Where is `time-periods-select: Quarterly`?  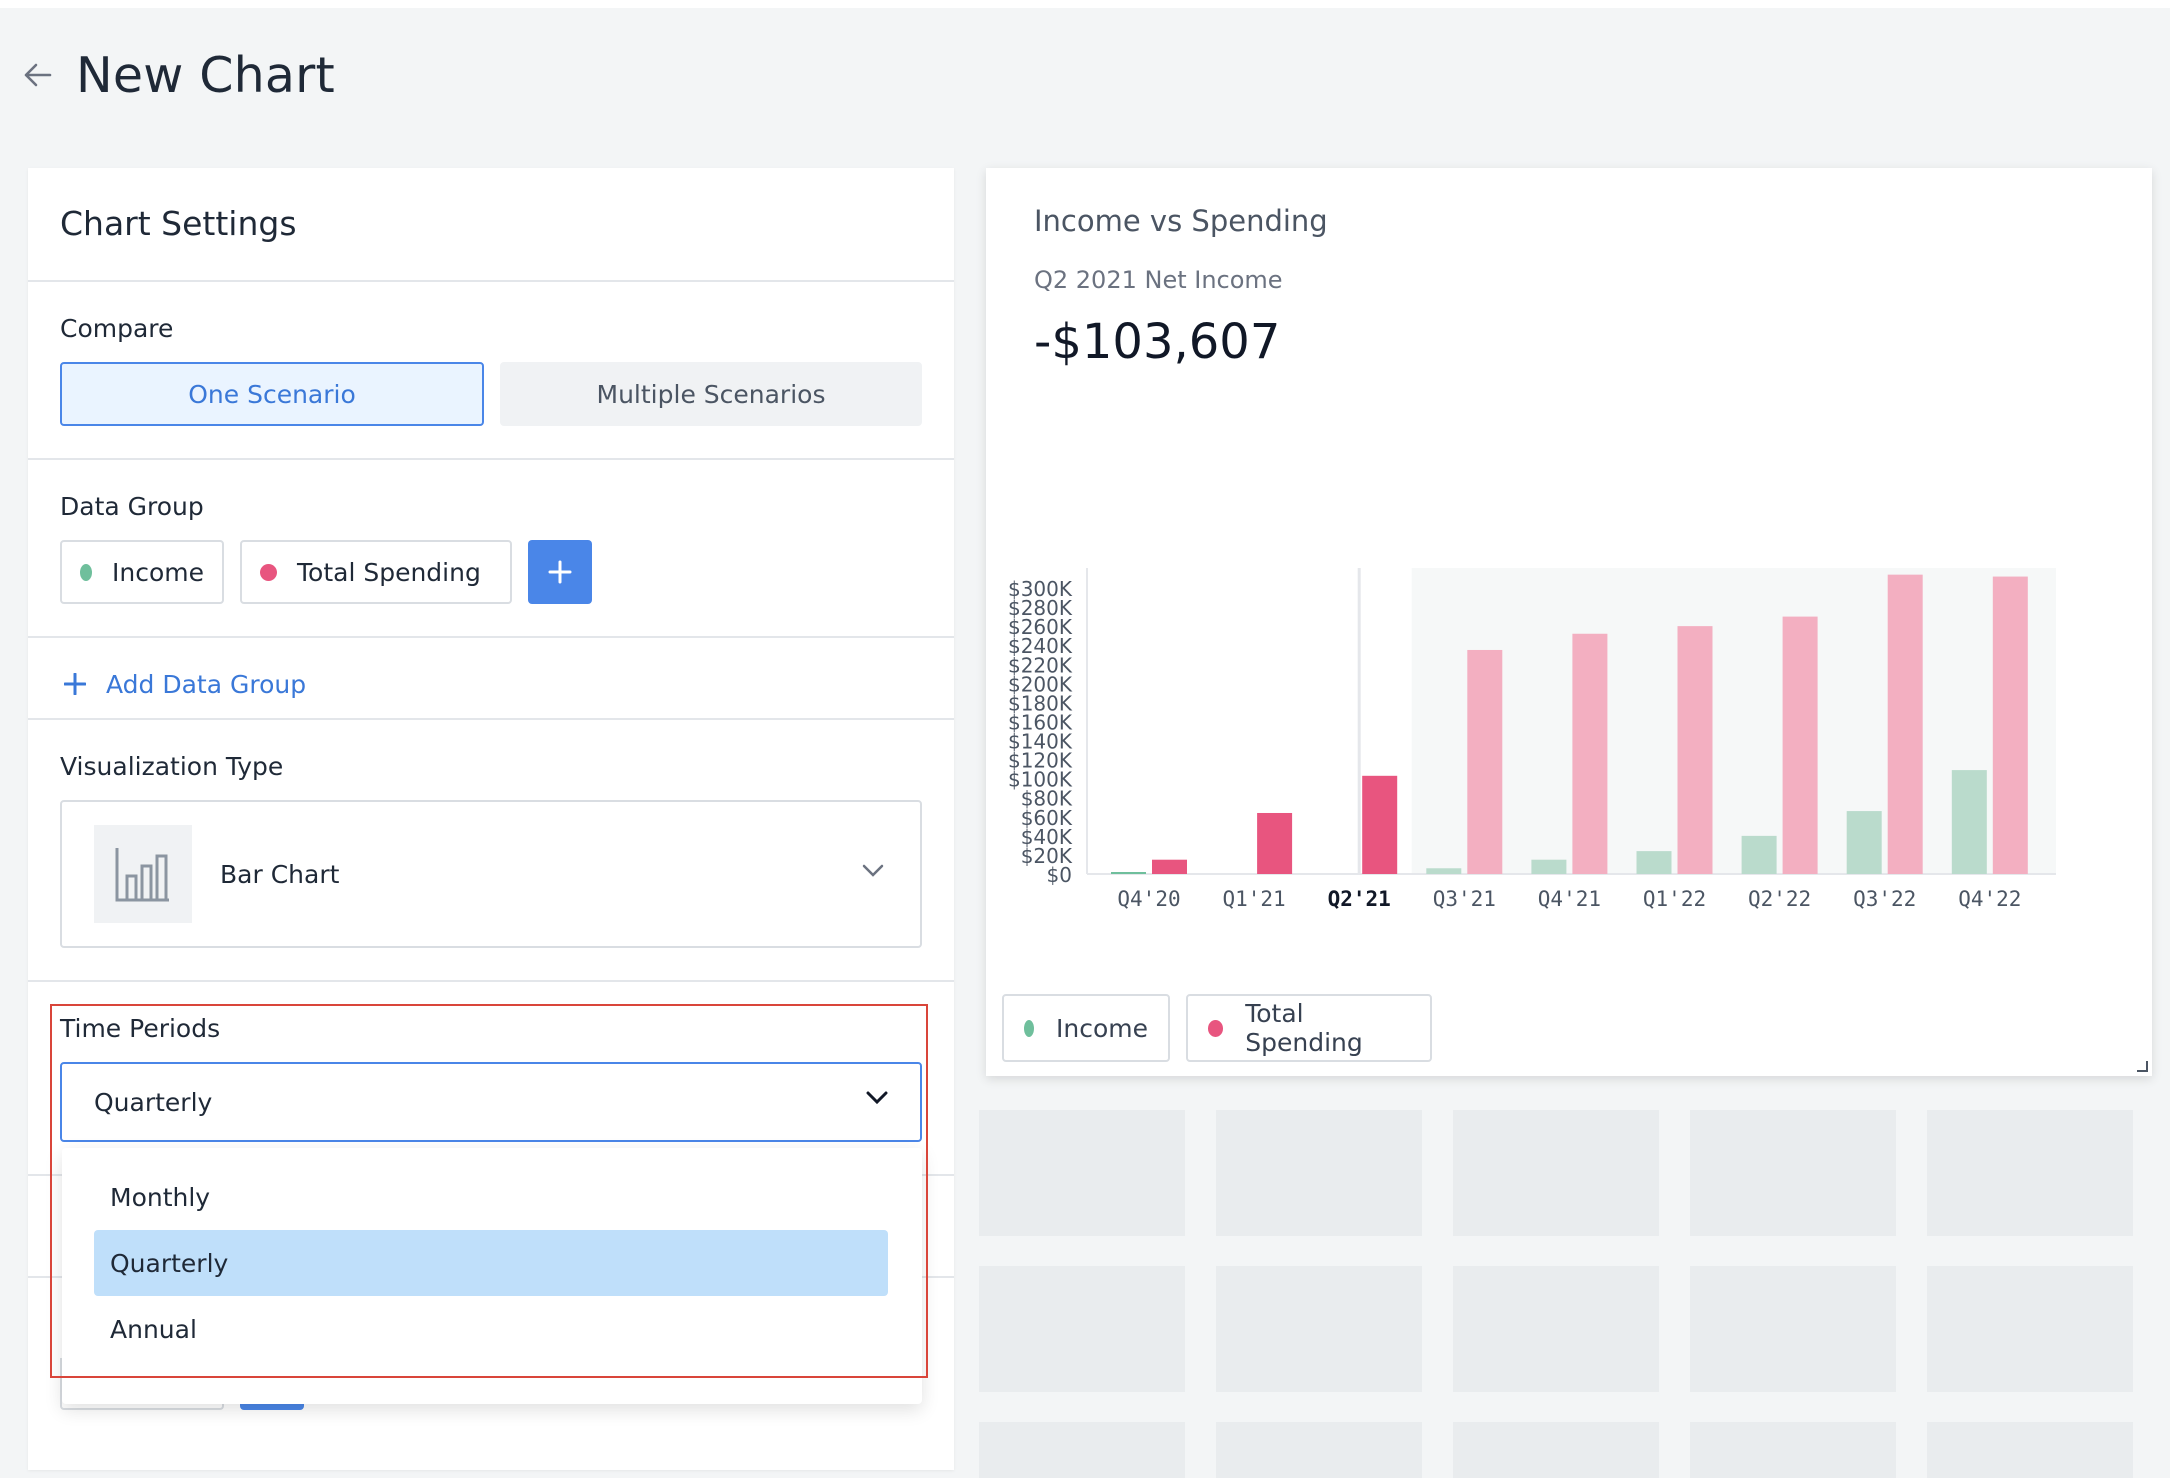
time-periods-select: Quarterly is located at coordinates (491, 1102).